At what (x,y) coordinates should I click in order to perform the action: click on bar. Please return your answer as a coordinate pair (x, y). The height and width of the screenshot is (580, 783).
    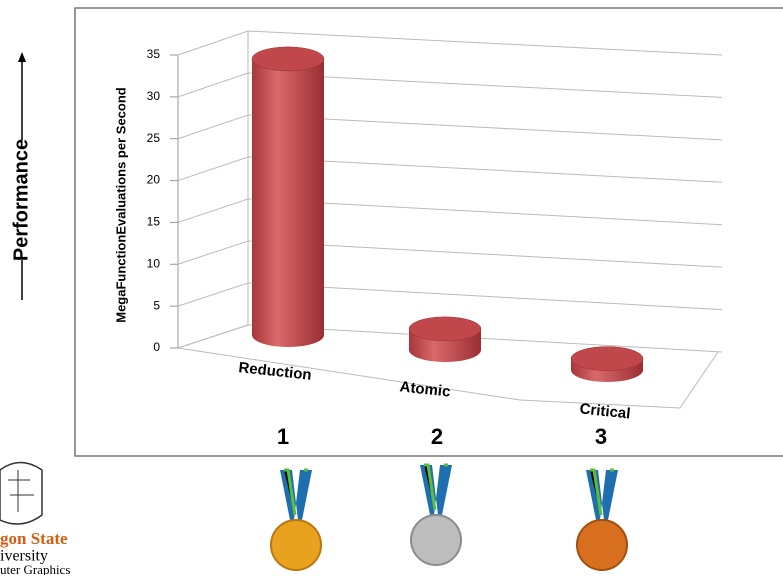
    Looking at the image, I should click on (288, 203).